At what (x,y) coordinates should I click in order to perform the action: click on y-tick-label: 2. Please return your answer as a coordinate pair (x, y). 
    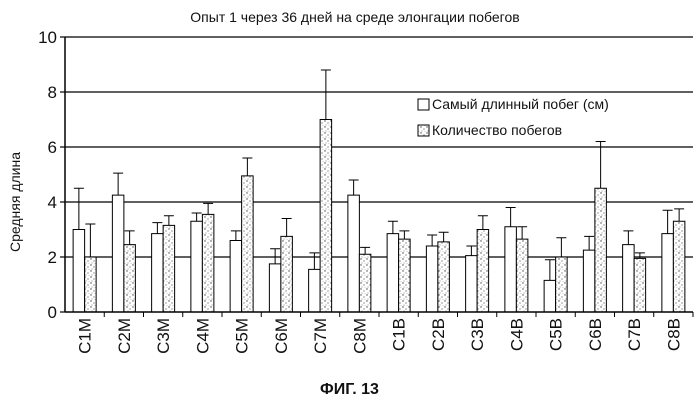
    Looking at the image, I should click on (52, 257).